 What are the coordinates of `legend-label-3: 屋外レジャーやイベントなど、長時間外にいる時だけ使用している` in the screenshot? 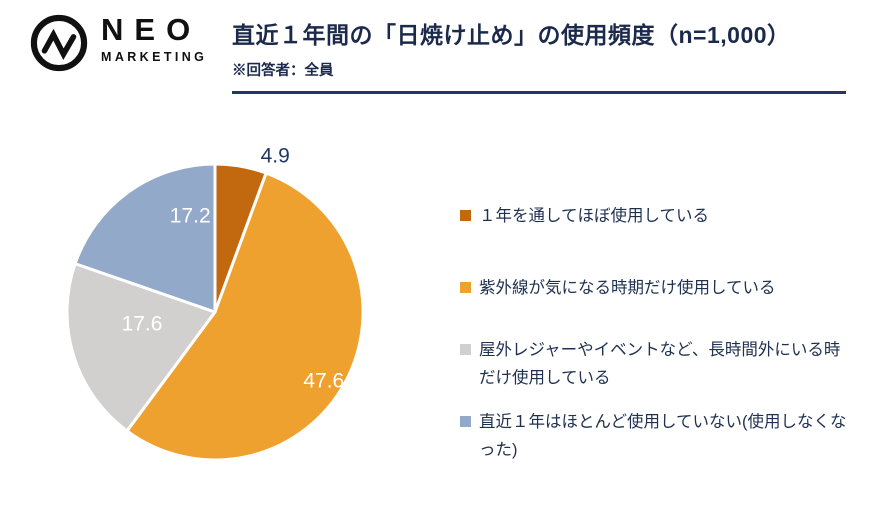 It's located at (660, 364).